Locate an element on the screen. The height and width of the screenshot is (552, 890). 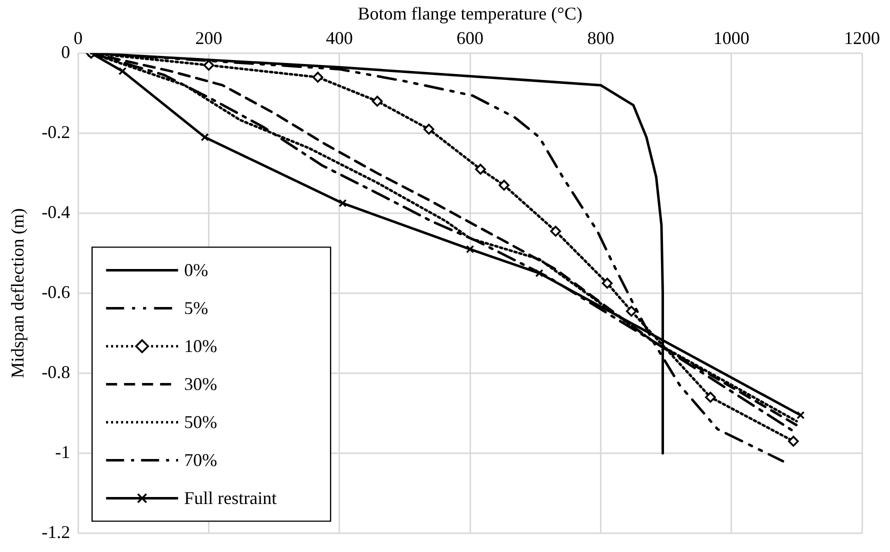
y-tick-label: -1.2 is located at coordinates (56, 532).